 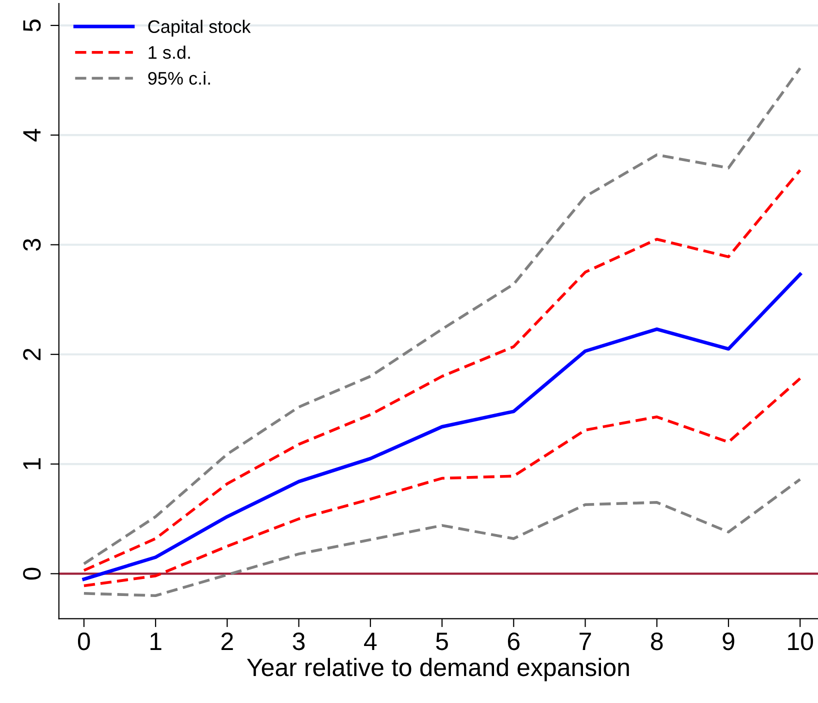 What do you see at coordinates (657, 641) in the screenshot?
I see `x-tick-label: 8` at bounding box center [657, 641].